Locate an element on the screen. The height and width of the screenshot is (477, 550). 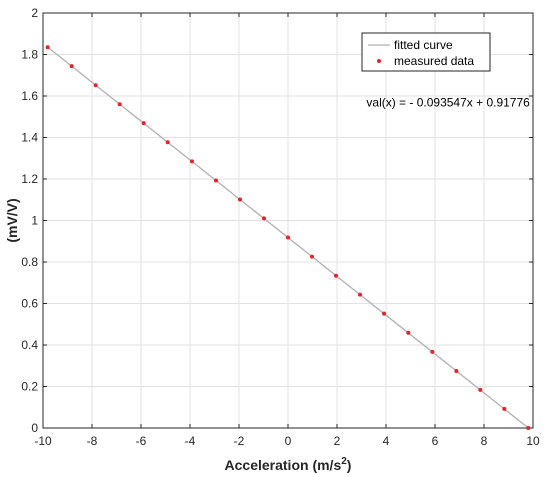
equation-annotation: val(x) = - 0.093547x + 0.91776 is located at coordinates (448, 102).